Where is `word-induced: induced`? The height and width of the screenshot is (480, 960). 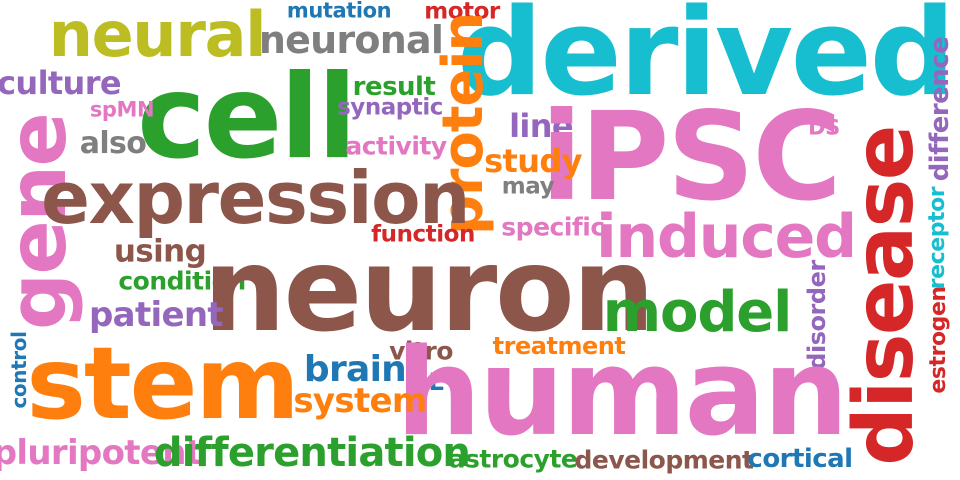 word-induced: induced is located at coordinates (726, 237).